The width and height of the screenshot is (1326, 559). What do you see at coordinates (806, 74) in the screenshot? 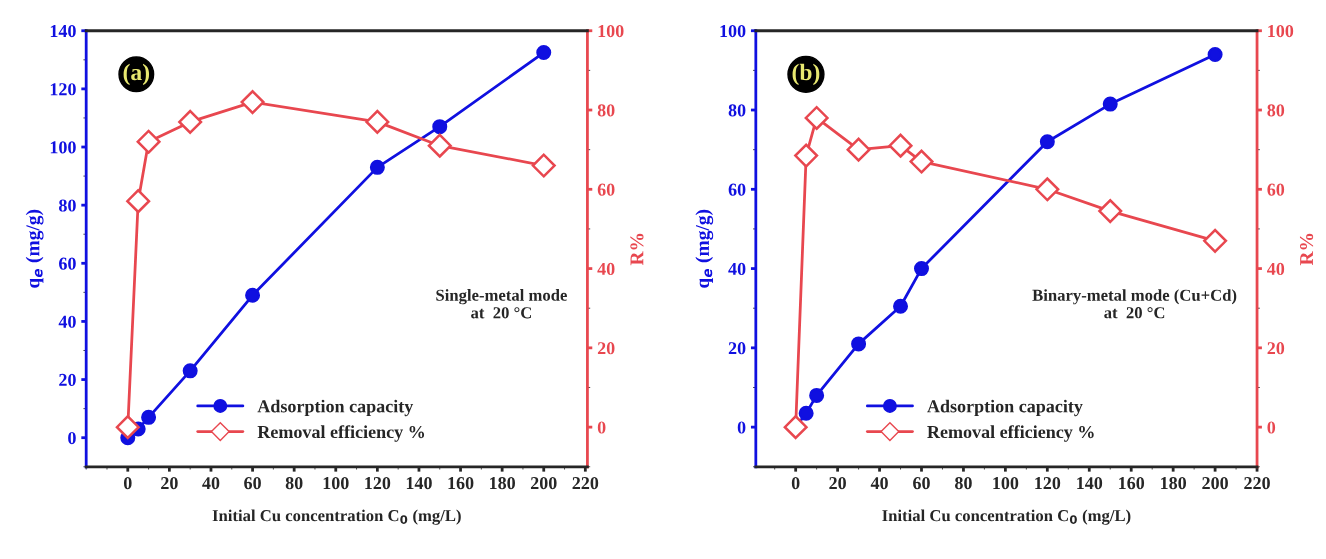
I see `annotation: (b)` at bounding box center [806, 74].